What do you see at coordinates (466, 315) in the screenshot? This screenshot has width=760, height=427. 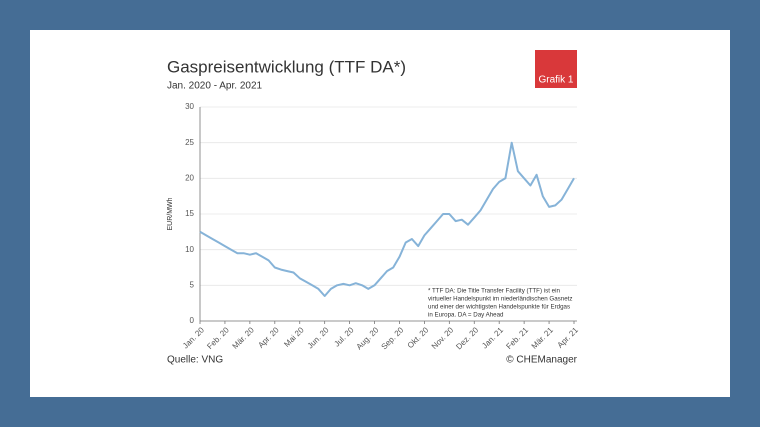 I see `footnote: in Europa. DA = Day Ahead` at bounding box center [466, 315].